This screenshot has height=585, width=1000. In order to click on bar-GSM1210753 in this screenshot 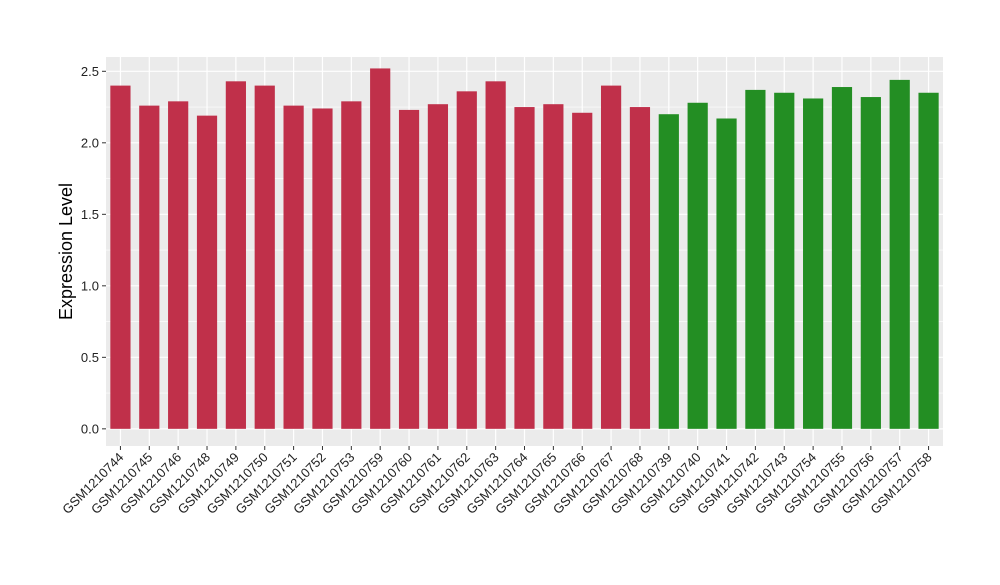, I will do `click(351, 265)`.